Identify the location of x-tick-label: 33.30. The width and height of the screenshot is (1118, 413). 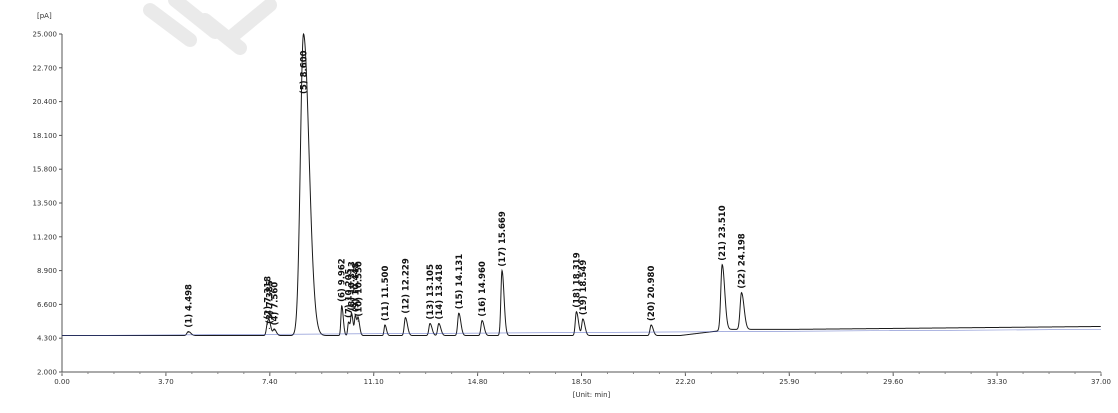
(997, 382).